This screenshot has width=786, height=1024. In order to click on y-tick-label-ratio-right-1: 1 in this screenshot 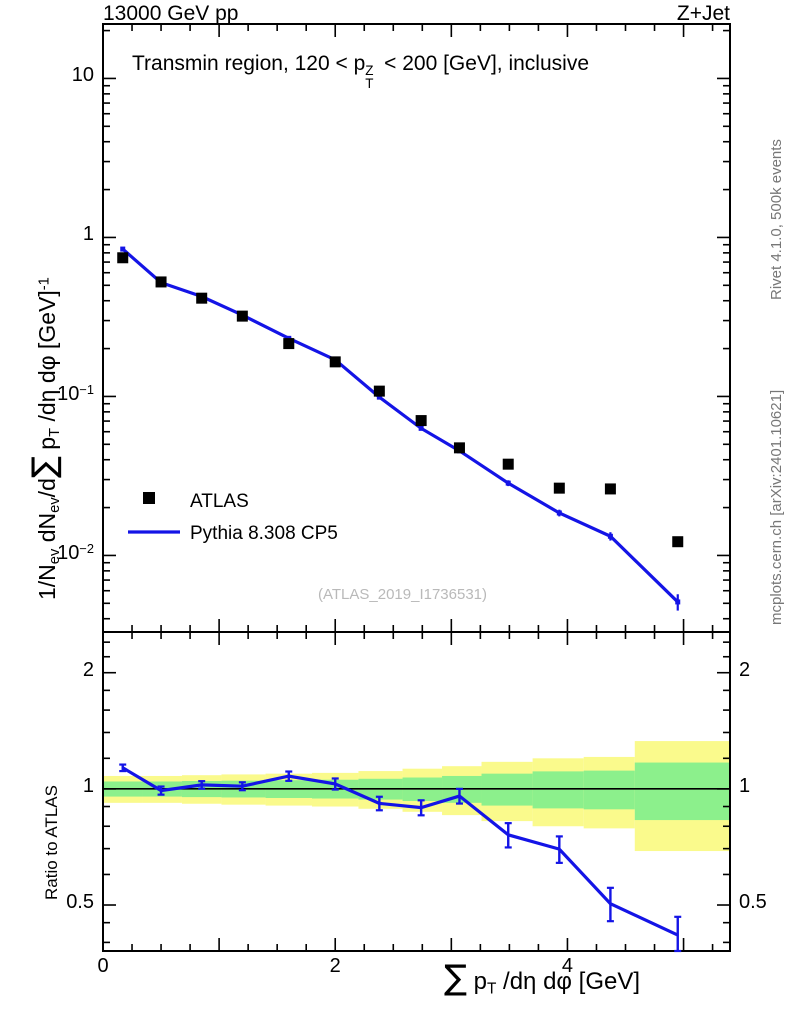, I will do `click(745, 785)`.